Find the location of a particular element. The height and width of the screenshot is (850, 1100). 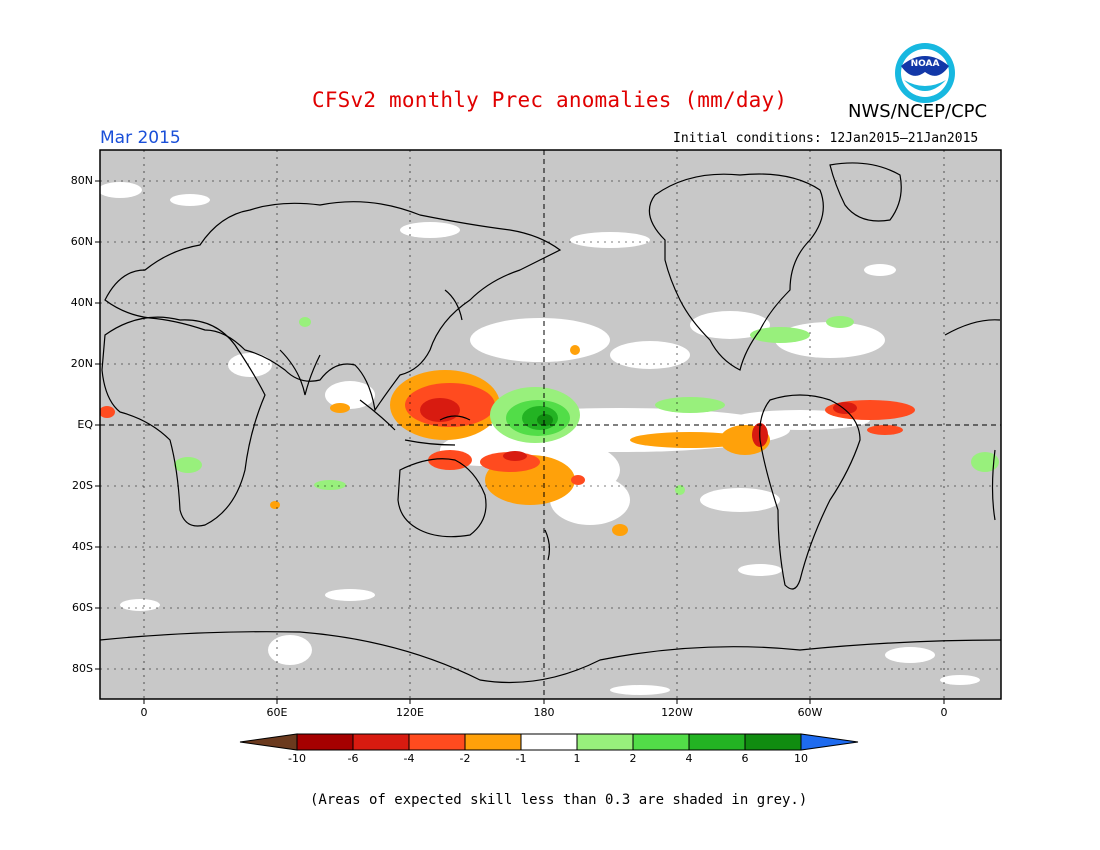

lat-label-60n: 60N is located at coordinates (81, 241).